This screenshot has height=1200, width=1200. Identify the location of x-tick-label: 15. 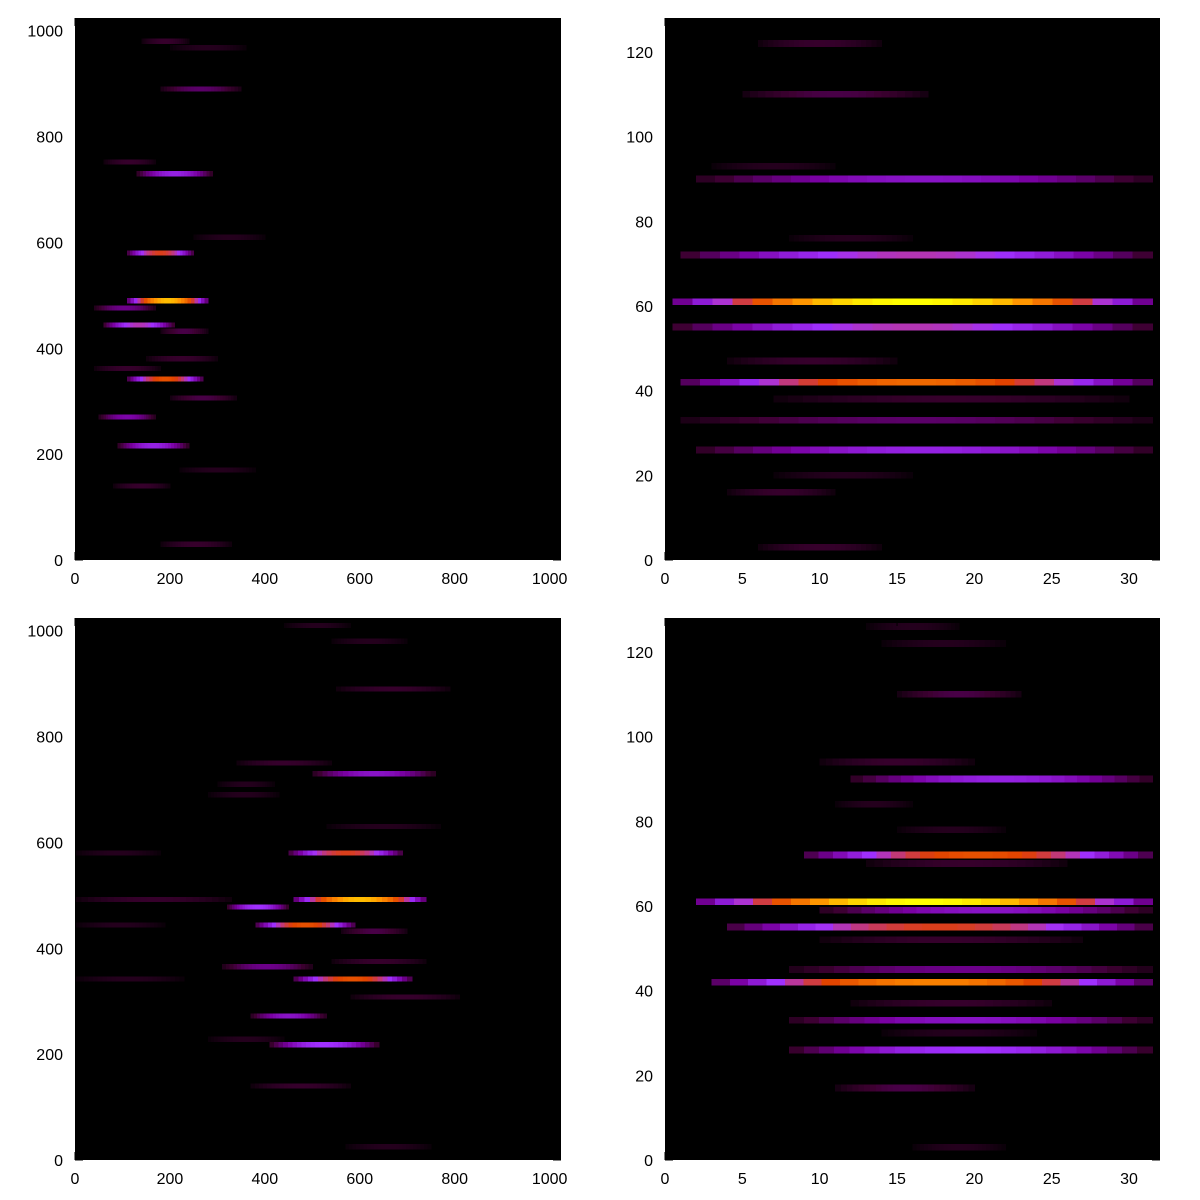
(897, 1179).